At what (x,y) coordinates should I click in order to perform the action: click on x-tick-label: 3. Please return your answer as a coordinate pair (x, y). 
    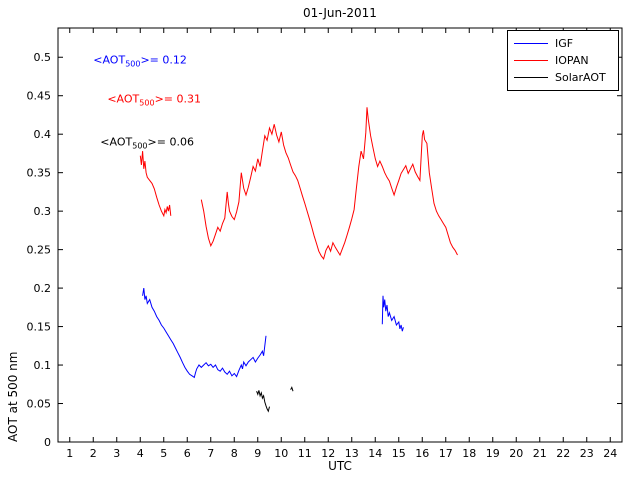
    Looking at the image, I should click on (116, 453).